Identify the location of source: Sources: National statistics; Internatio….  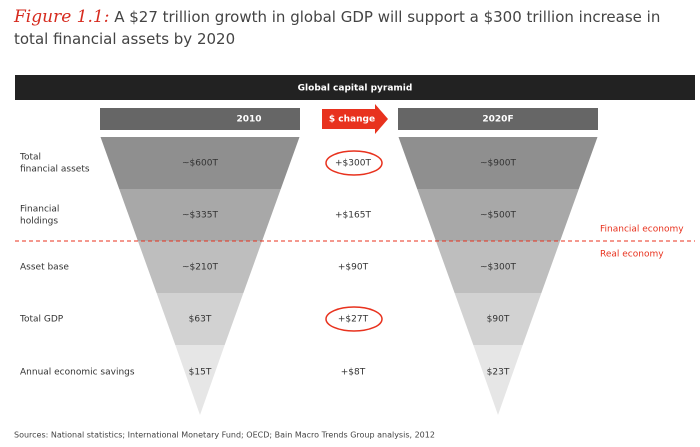
(224, 435).